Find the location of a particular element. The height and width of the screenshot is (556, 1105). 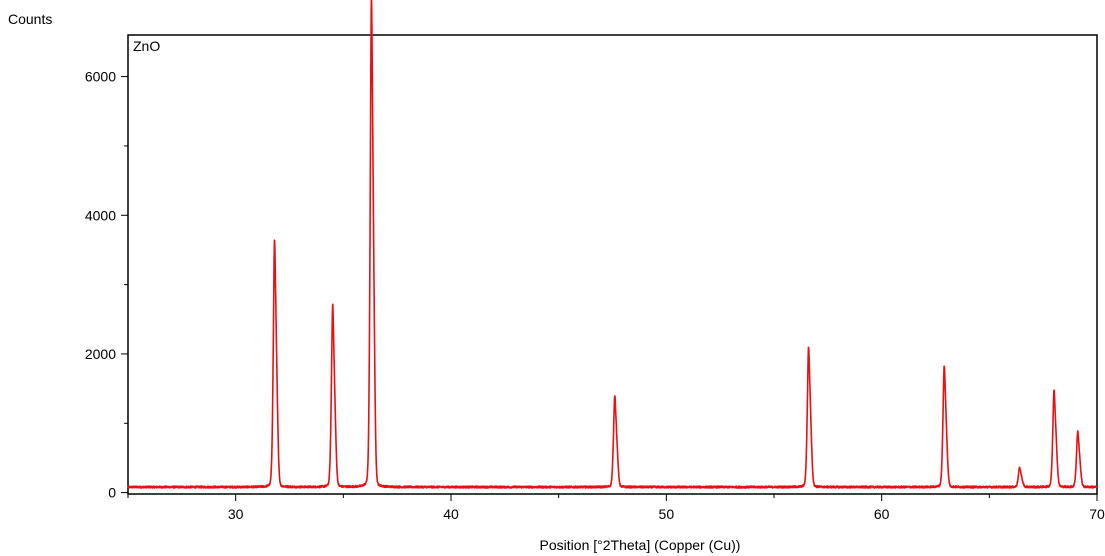

x-tick-label-40: 40 is located at coordinates (451, 514).